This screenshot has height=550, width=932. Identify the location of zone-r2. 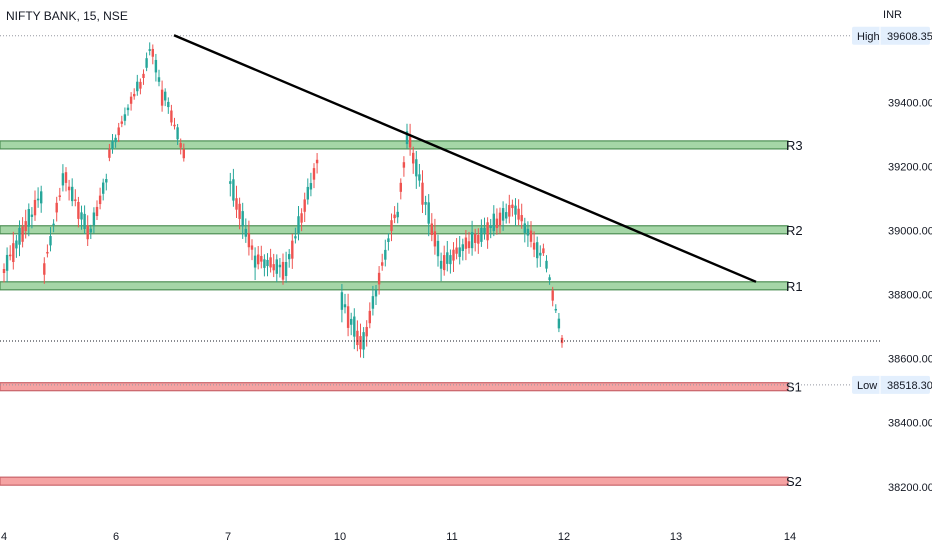
(394, 230).